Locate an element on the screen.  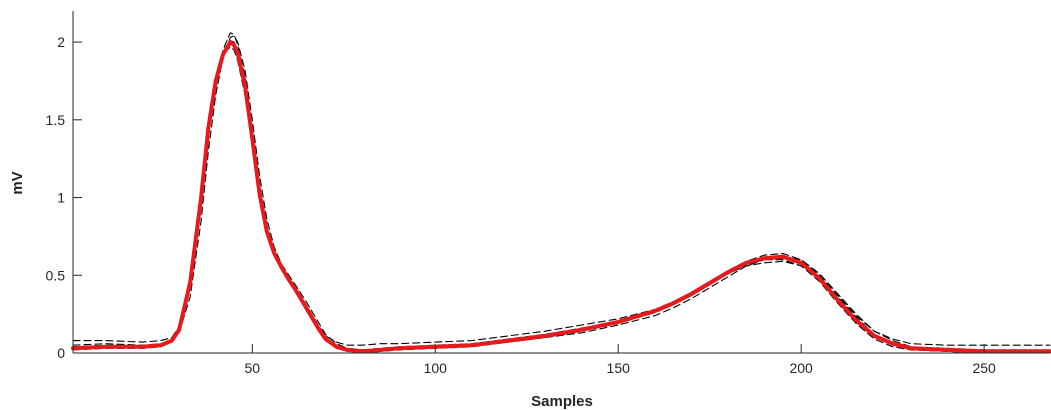
x-tick-label: 200 is located at coordinates (801, 368).